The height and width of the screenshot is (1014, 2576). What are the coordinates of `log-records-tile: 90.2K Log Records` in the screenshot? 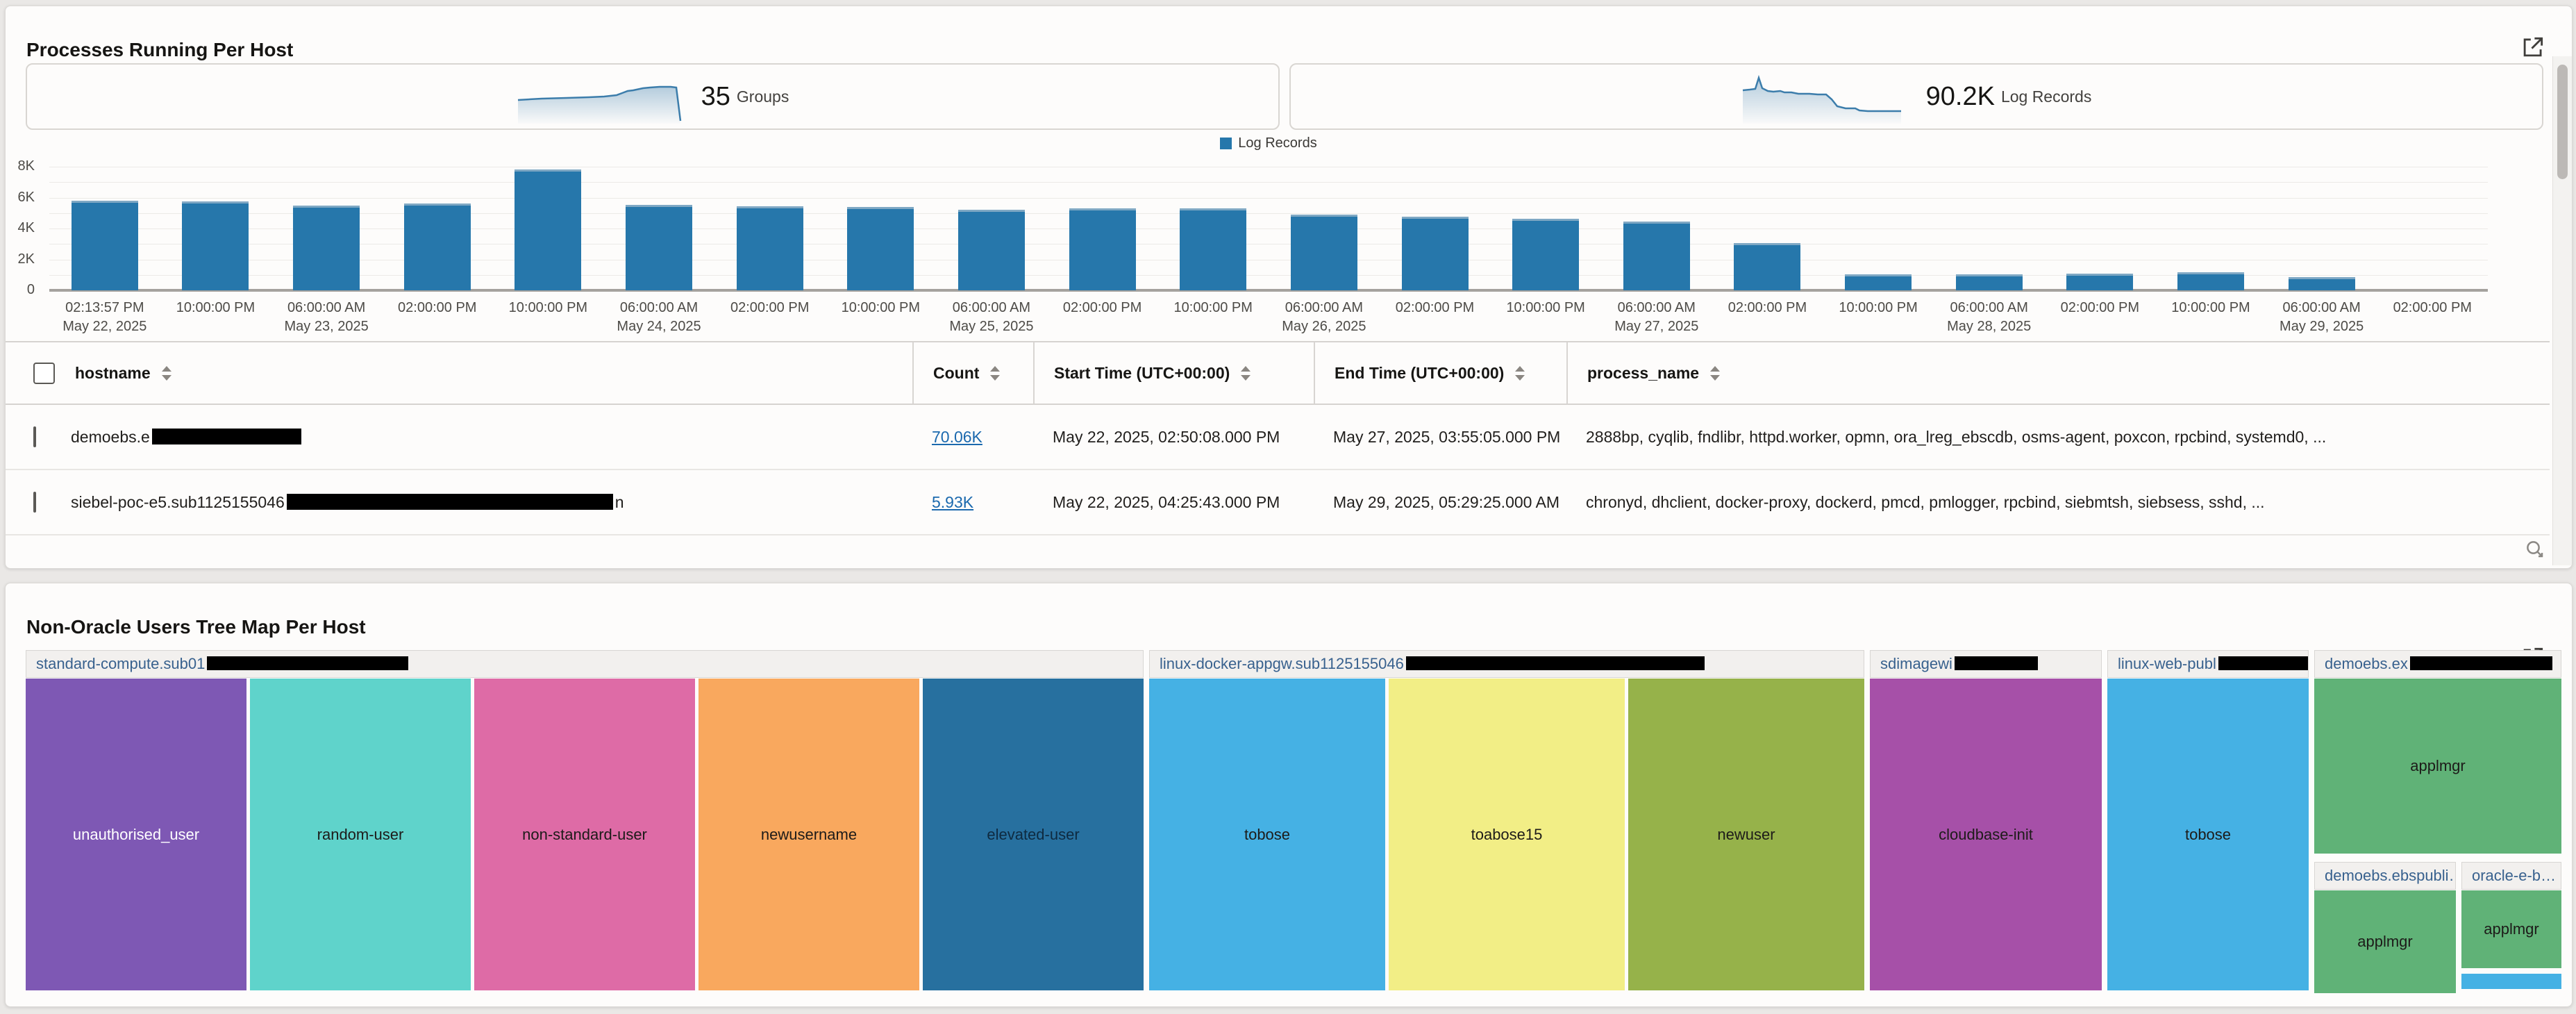 It's located at (1916, 97).